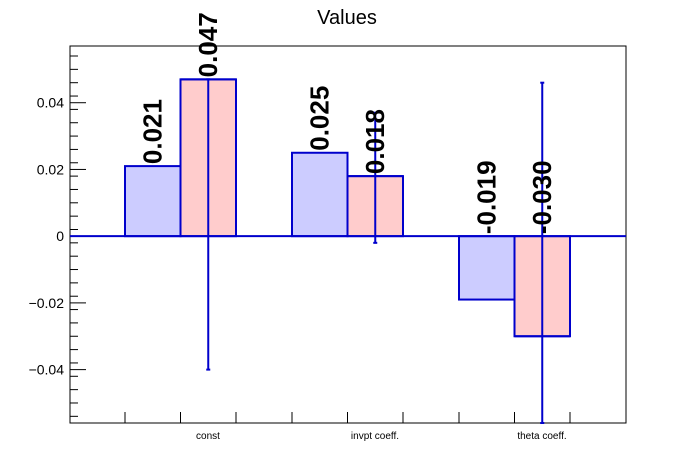 The width and height of the screenshot is (696, 472). Describe the element at coordinates (47, 303) in the screenshot. I see `y-tick-label: −0.02` at that location.